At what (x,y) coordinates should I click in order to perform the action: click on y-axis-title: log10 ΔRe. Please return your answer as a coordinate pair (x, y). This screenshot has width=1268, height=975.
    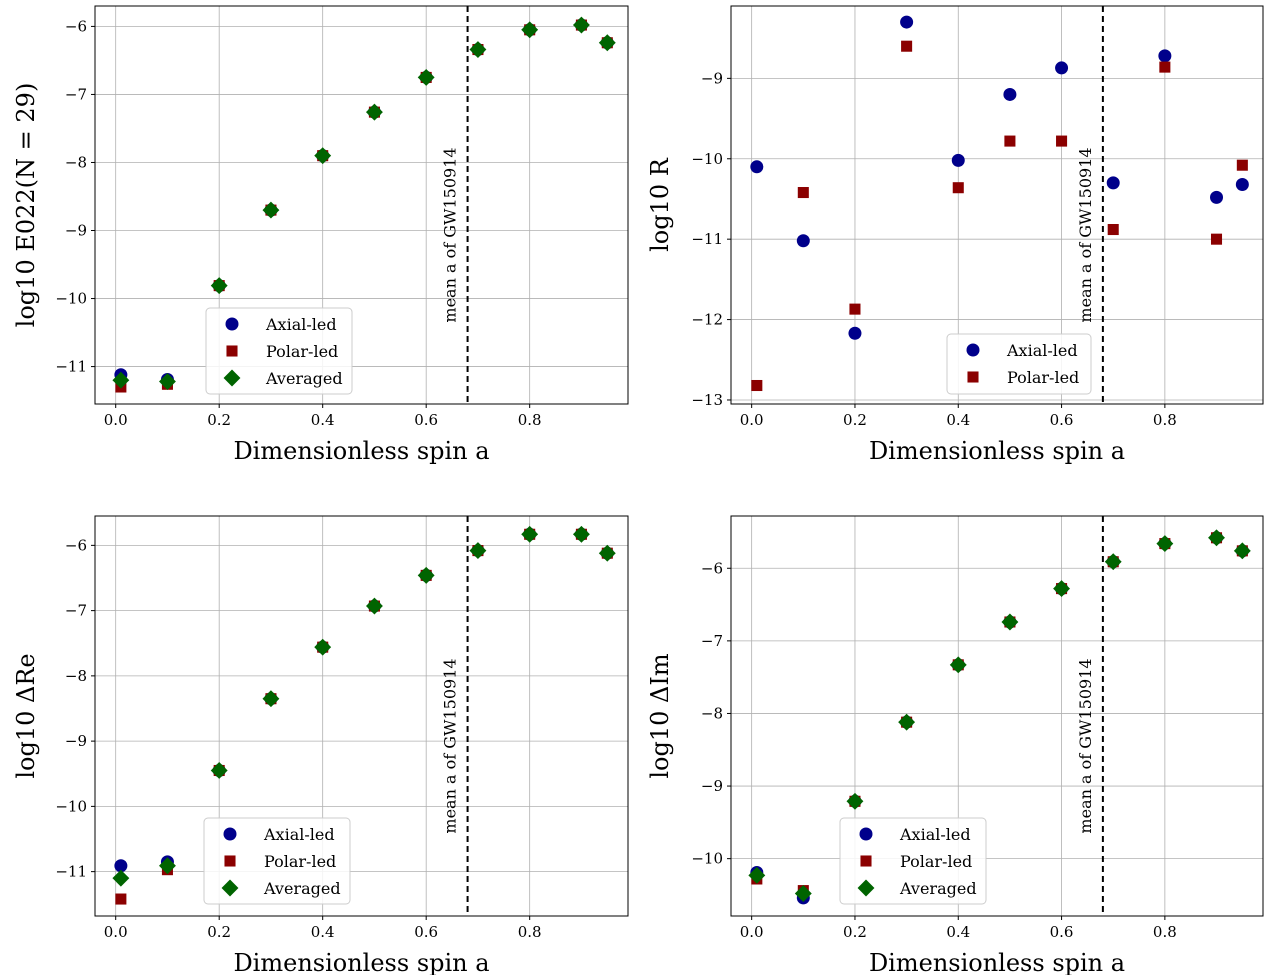
    Looking at the image, I should click on (26, 715).